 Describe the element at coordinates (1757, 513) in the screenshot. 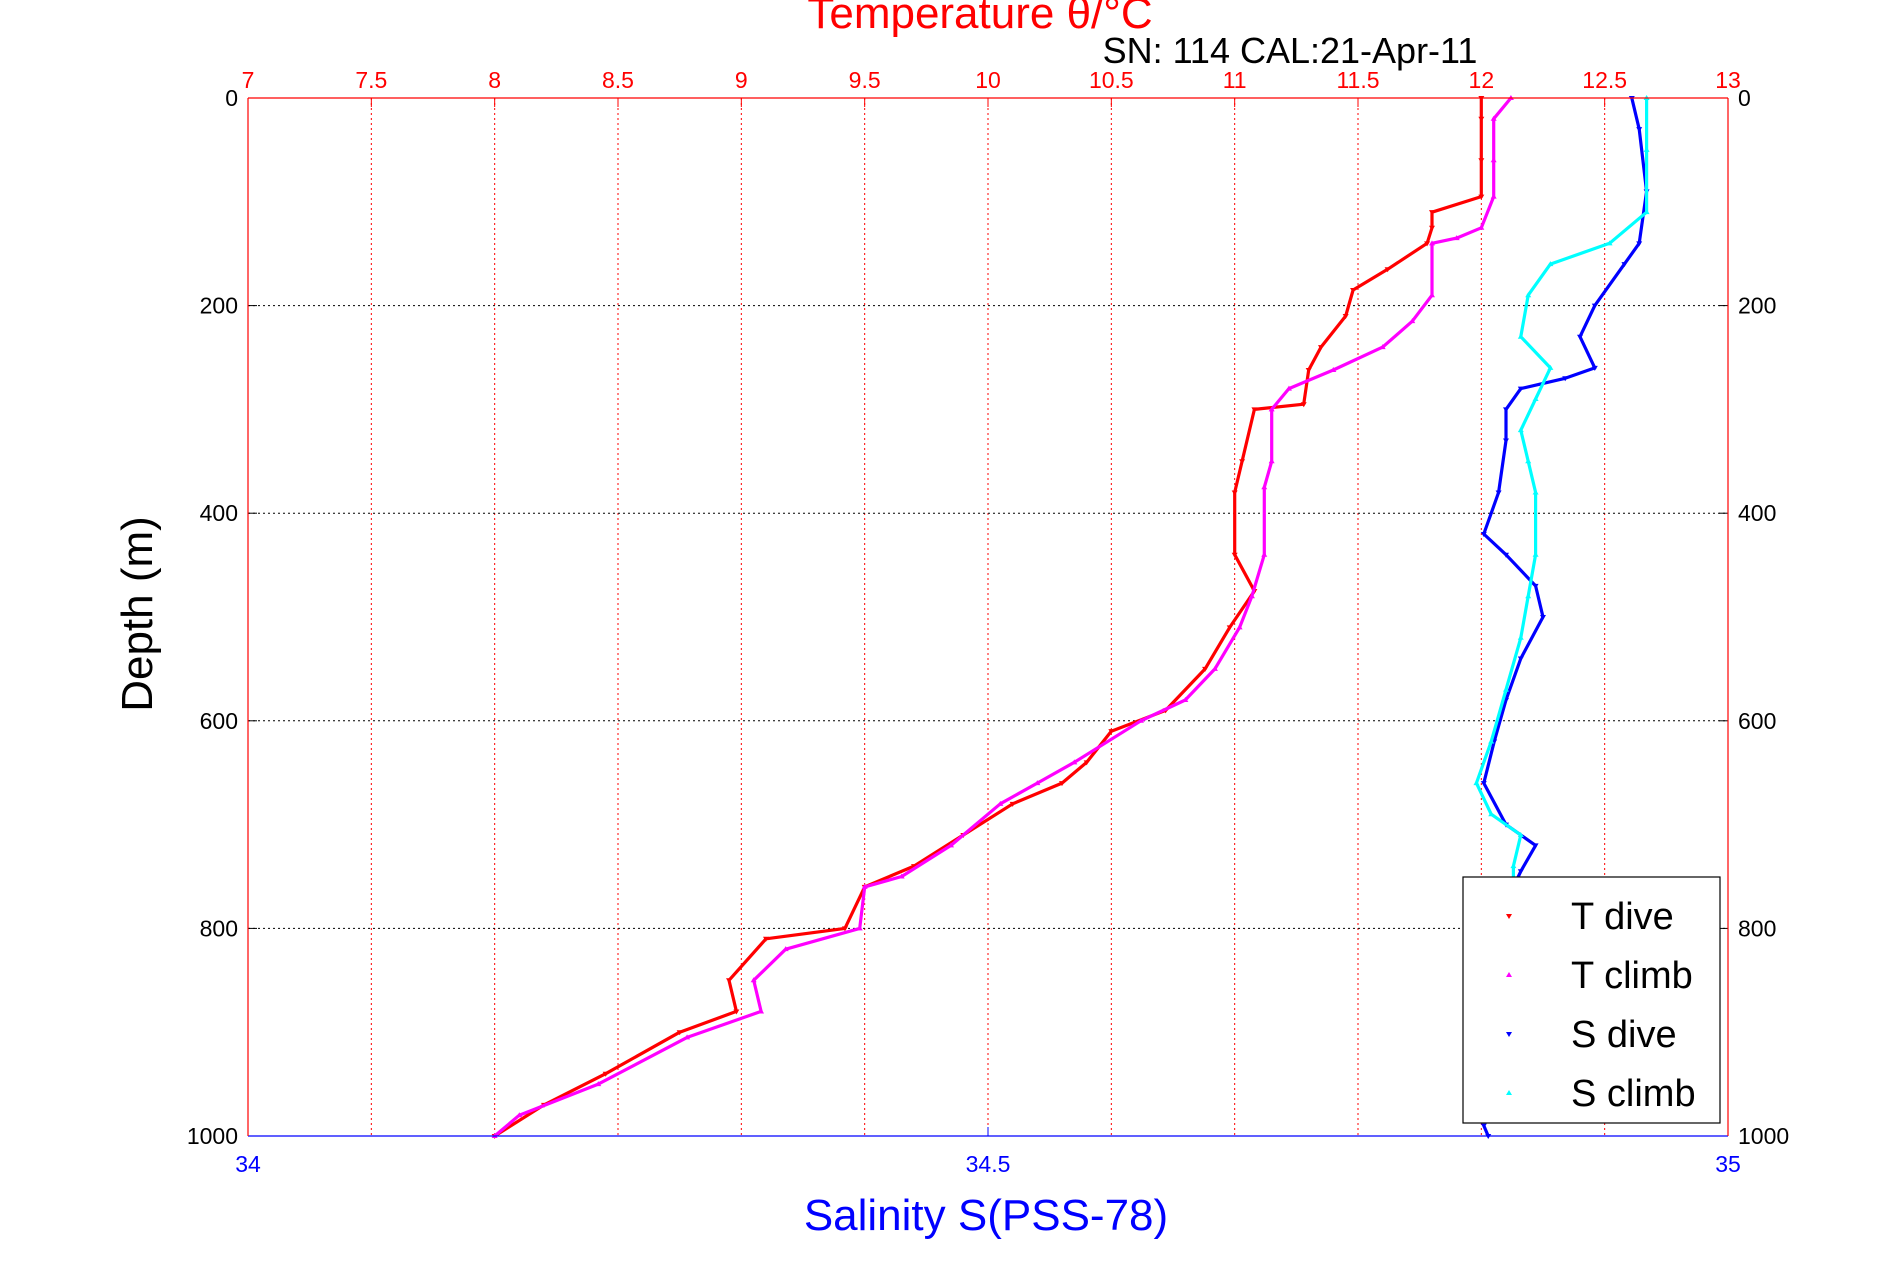

I see `y-axis-tick-label-right: 400` at that location.